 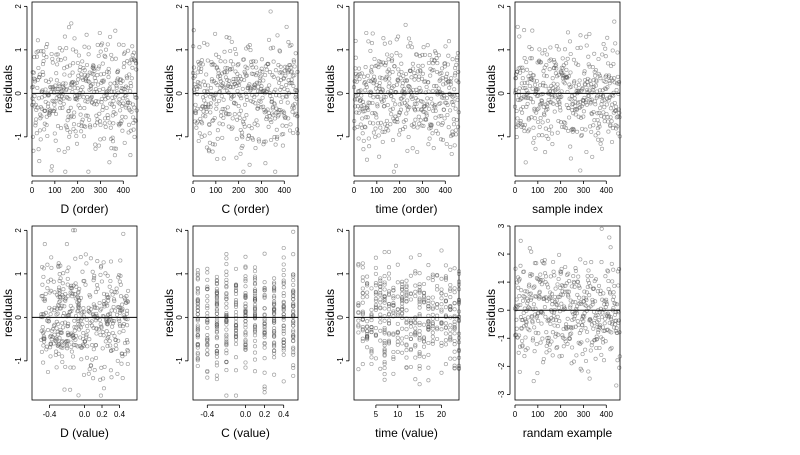 What do you see at coordinates (568, 433) in the screenshot?
I see `x-axis-title: randam example` at bounding box center [568, 433].